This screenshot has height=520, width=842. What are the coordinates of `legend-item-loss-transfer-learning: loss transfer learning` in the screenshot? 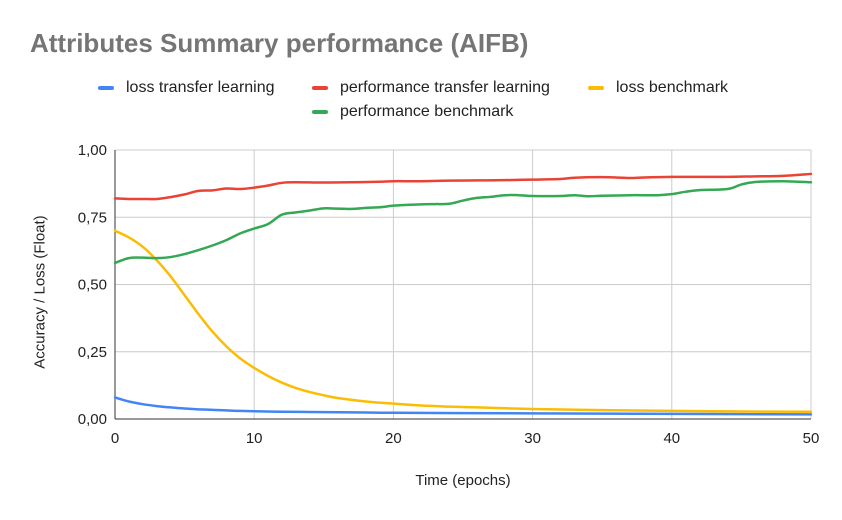 It's located at (186, 88).